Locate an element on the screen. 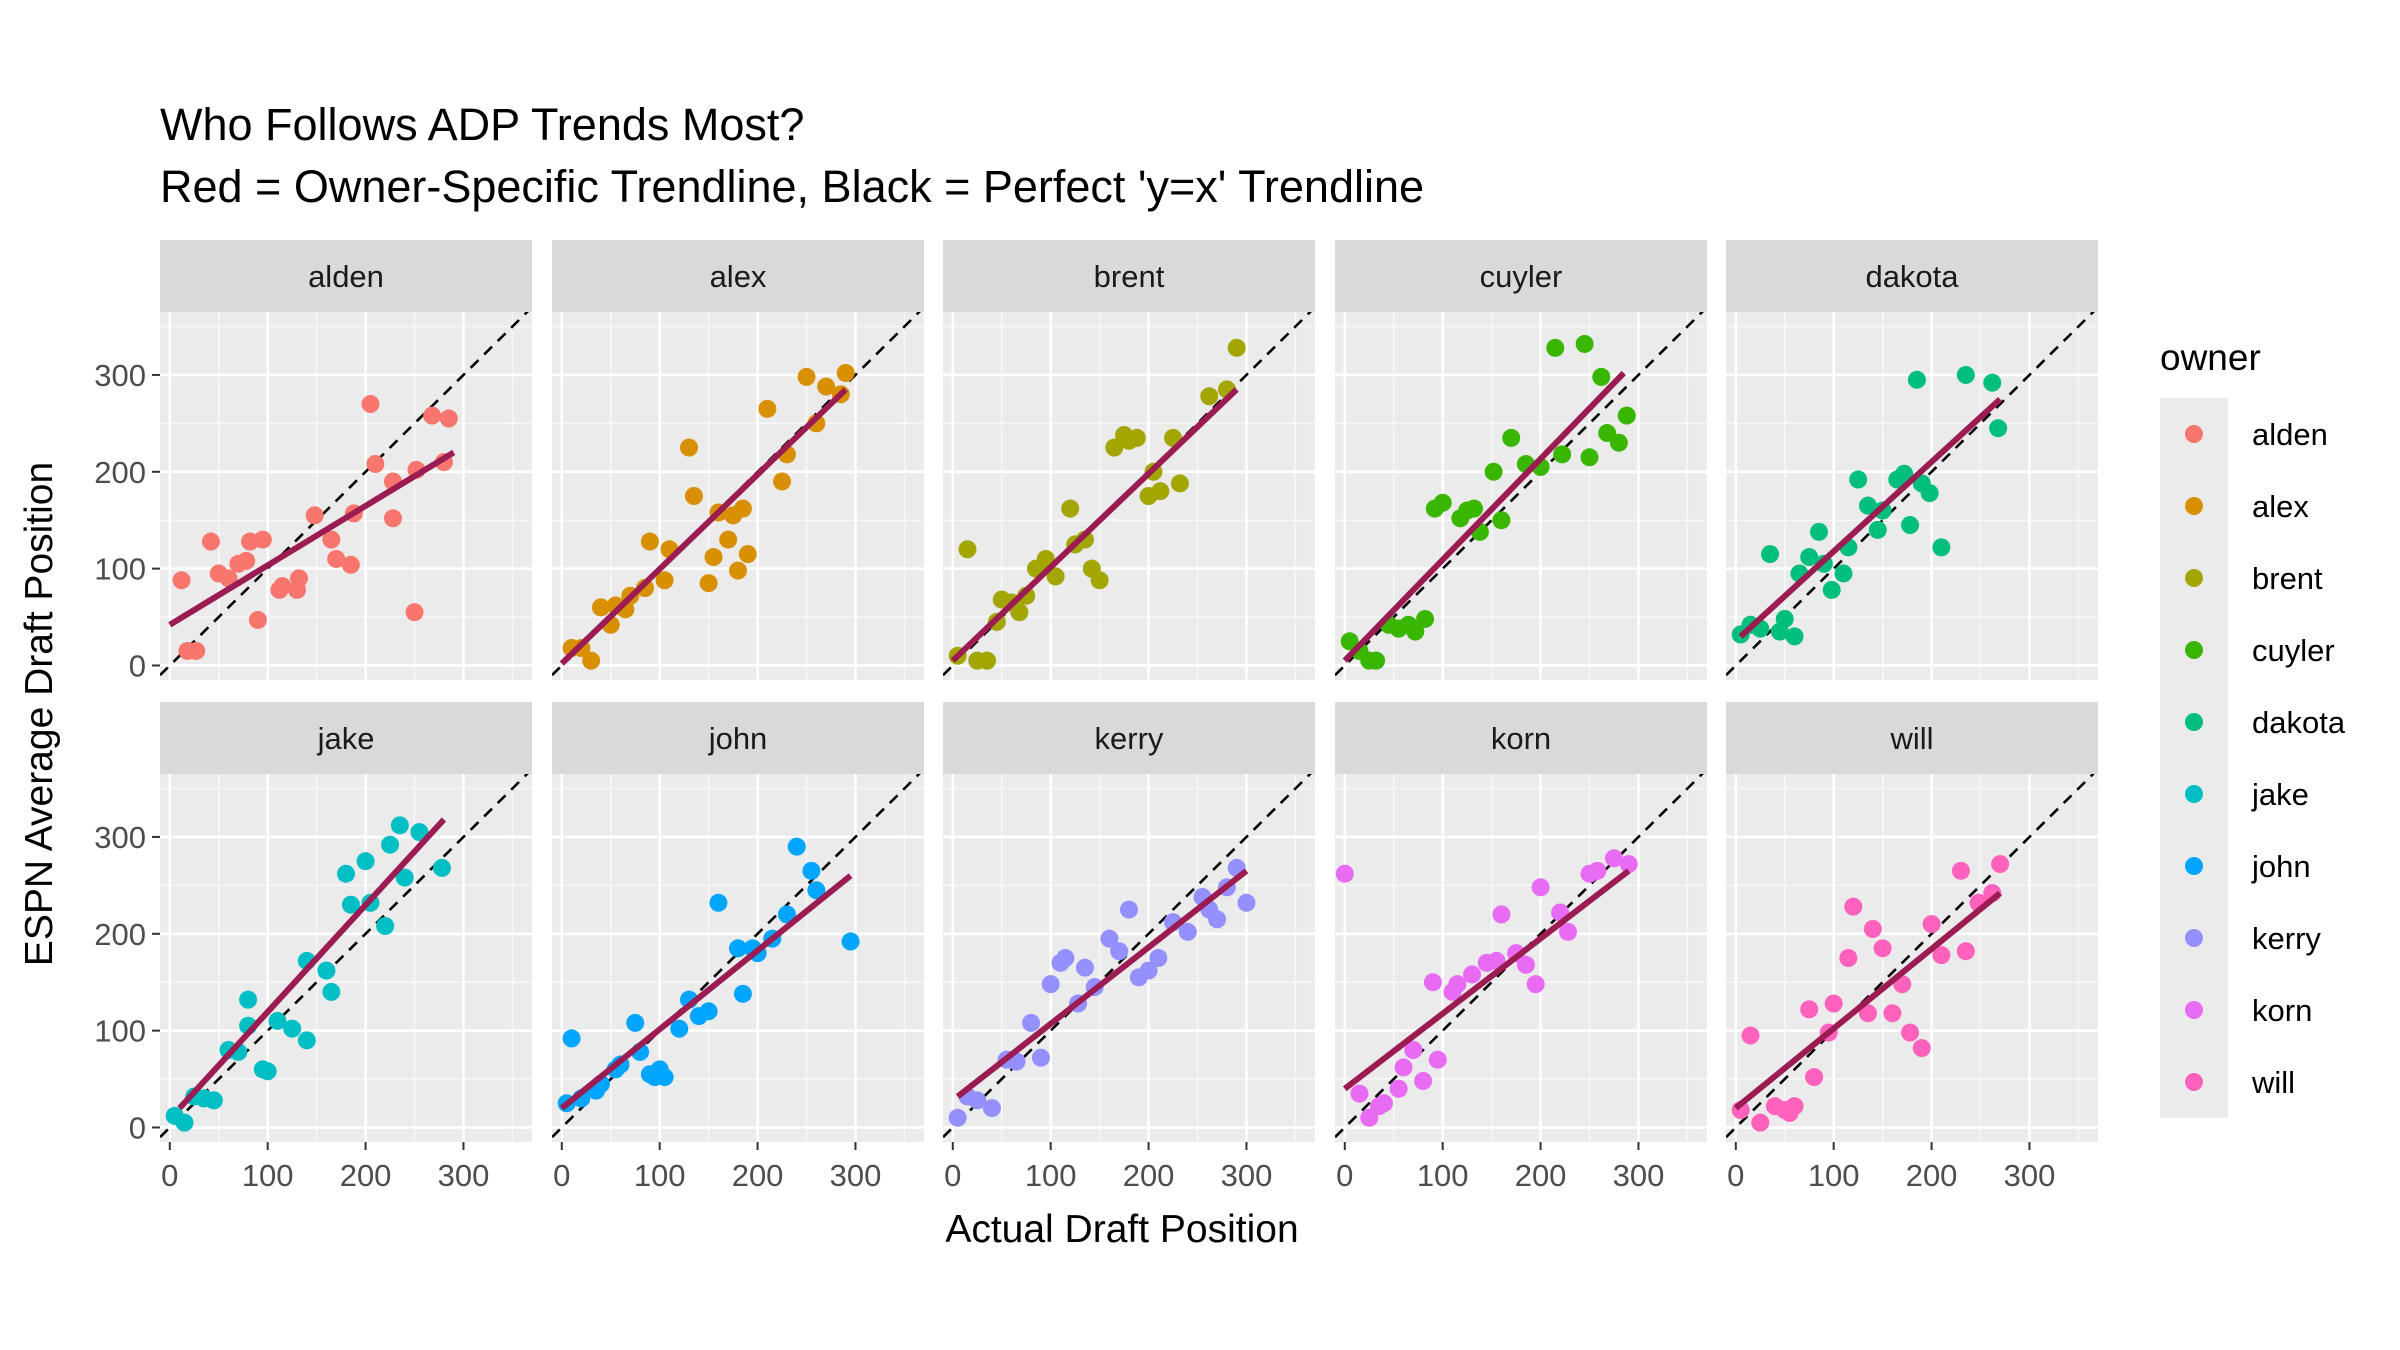 This screenshot has height=1350, width=2400. legend-label: kerry is located at coordinates (2286, 938).